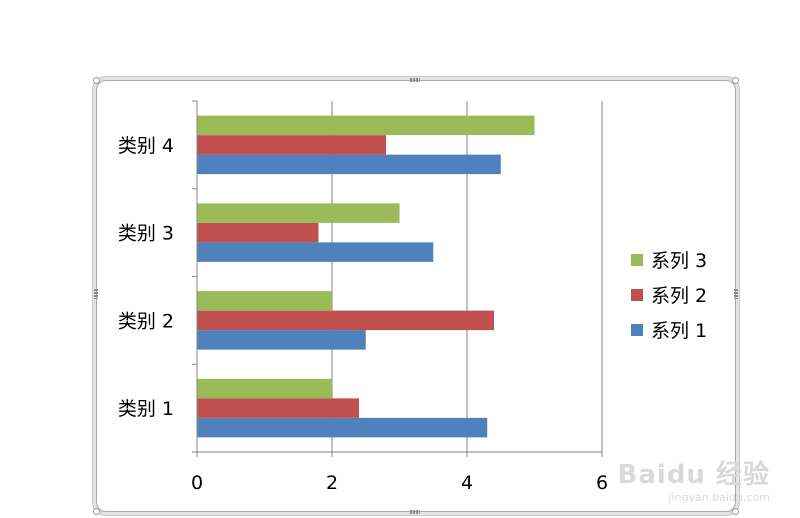 The width and height of the screenshot is (800, 518). Describe the element at coordinates (602, 483) in the screenshot. I see `x-tick-label: 6` at that location.